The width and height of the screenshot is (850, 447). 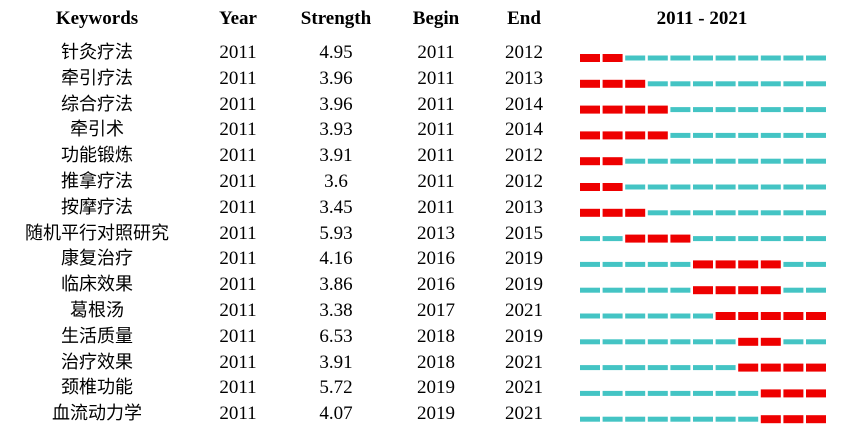 I want to click on end-year: 2015, so click(x=524, y=233).